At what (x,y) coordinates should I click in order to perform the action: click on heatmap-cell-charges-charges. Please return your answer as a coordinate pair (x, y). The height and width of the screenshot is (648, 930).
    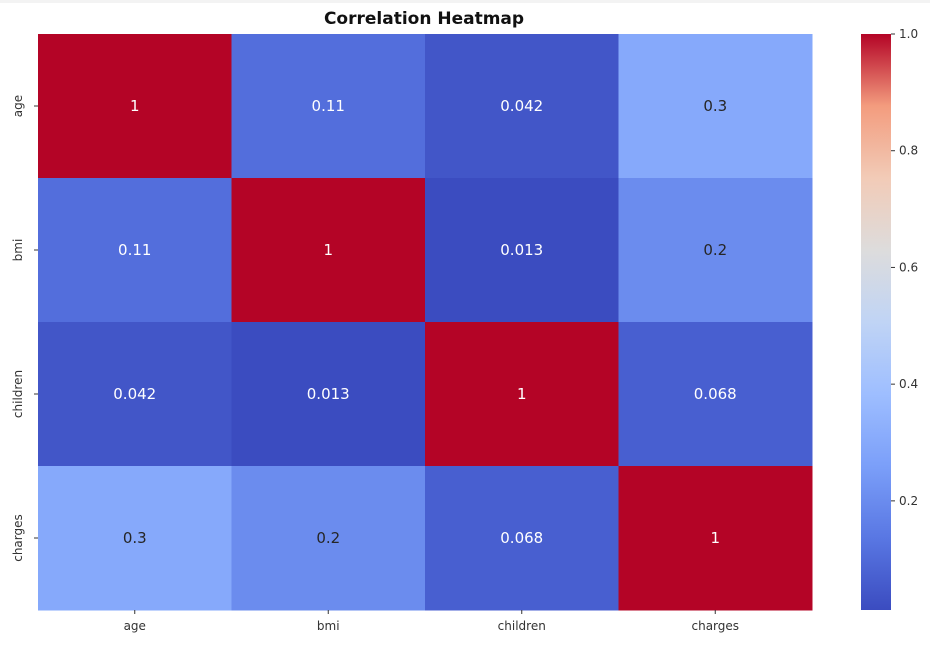
    Looking at the image, I should click on (715, 538).